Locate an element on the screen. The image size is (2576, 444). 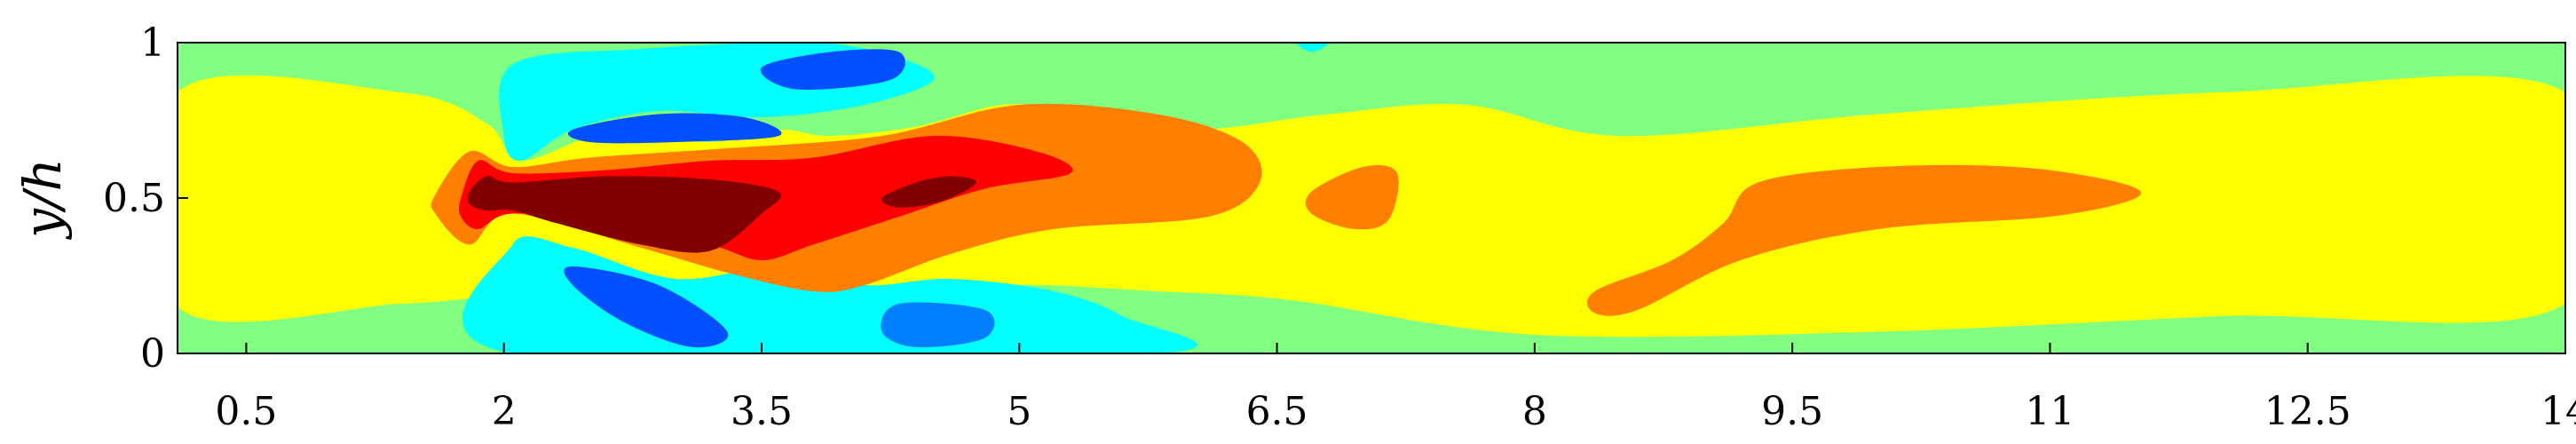
y-axis: 00.51 is located at coordinates (145, 199).